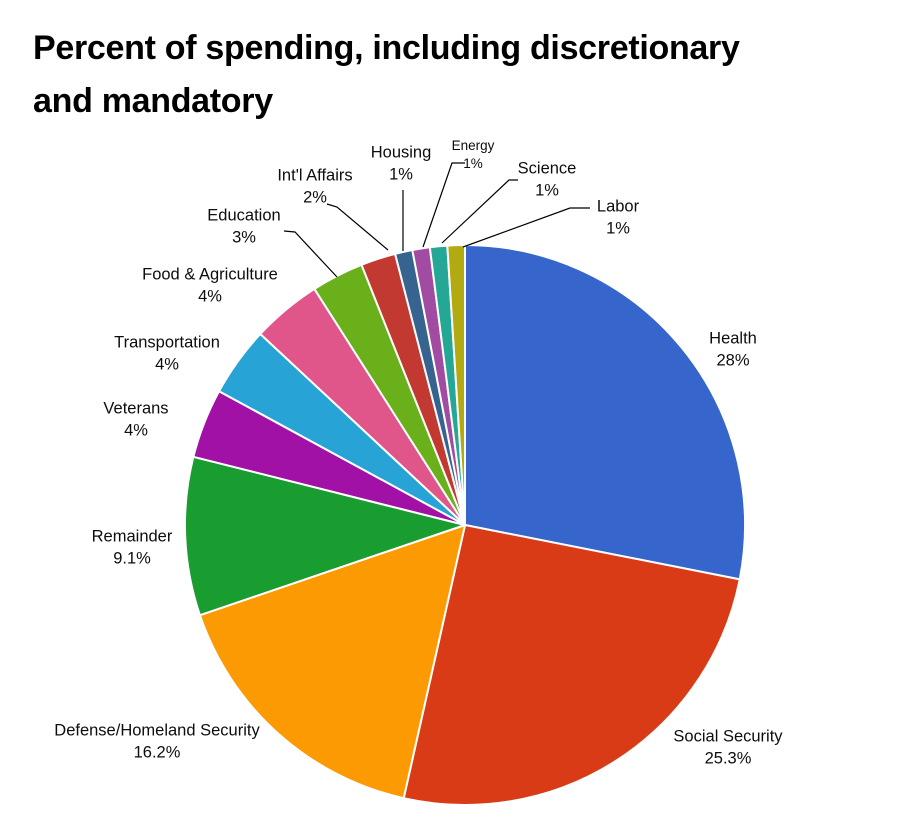  What do you see at coordinates (357, 227) in the screenshot?
I see `leader-line-int-l-affairs` at bounding box center [357, 227].